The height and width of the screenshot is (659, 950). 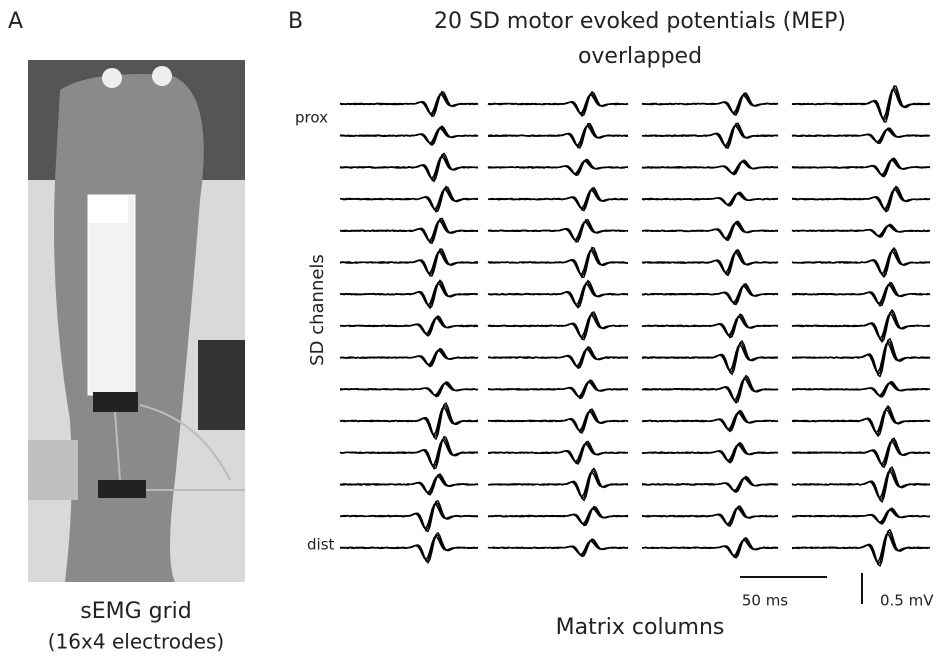 What do you see at coordinates (53, 470) in the screenshot?
I see `bench` at bounding box center [53, 470].